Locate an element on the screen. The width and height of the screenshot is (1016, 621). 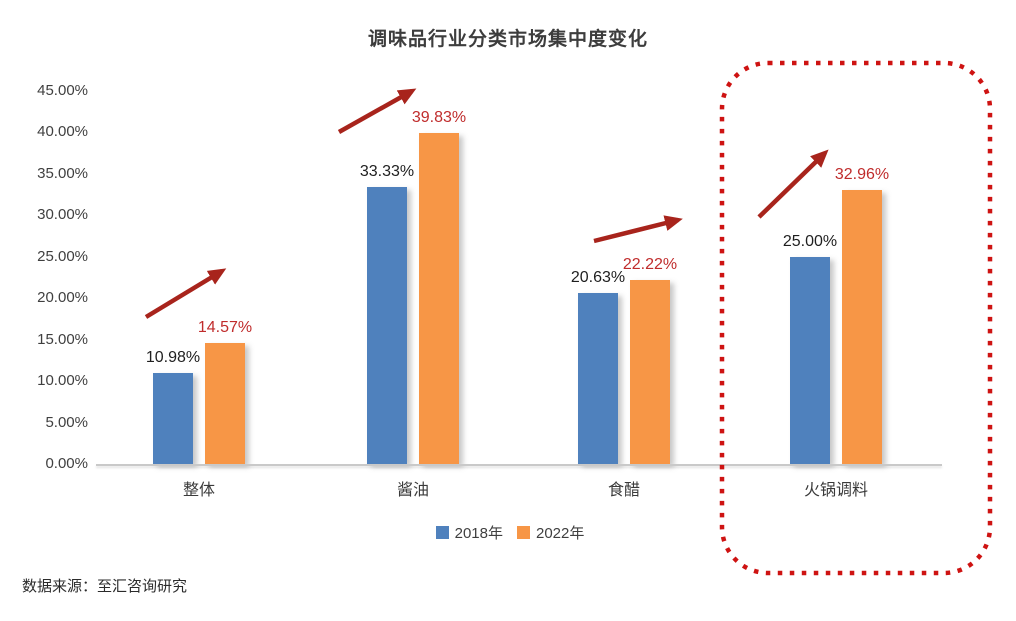
x-axis-line is located at coordinates (519, 465).